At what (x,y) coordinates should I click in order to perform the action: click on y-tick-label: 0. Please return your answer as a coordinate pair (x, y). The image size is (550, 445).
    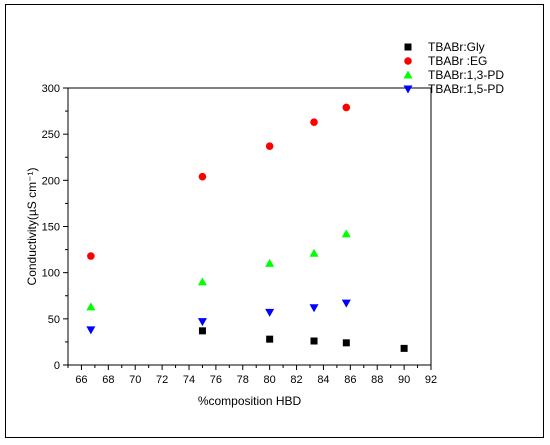
    Looking at the image, I should click on (57, 366).